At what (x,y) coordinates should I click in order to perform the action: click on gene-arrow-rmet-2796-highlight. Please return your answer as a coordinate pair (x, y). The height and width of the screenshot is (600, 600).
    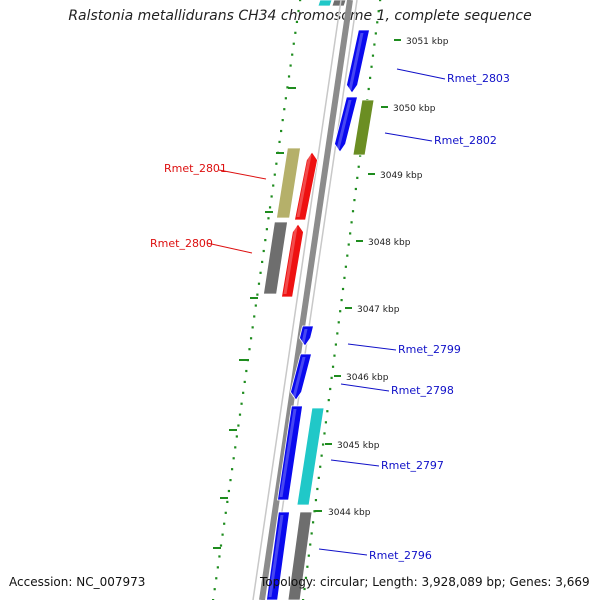
    Looking at the image, I should click on (276, 556).